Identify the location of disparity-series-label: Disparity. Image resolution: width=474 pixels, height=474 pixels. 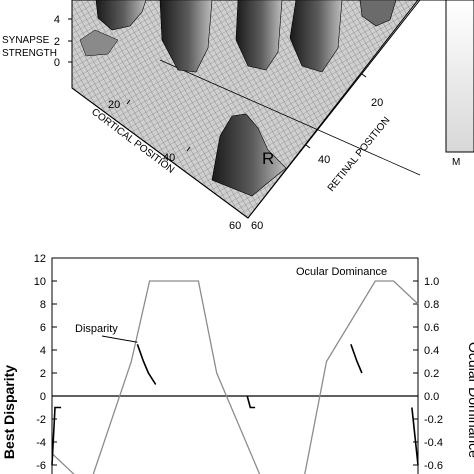
(96, 329).